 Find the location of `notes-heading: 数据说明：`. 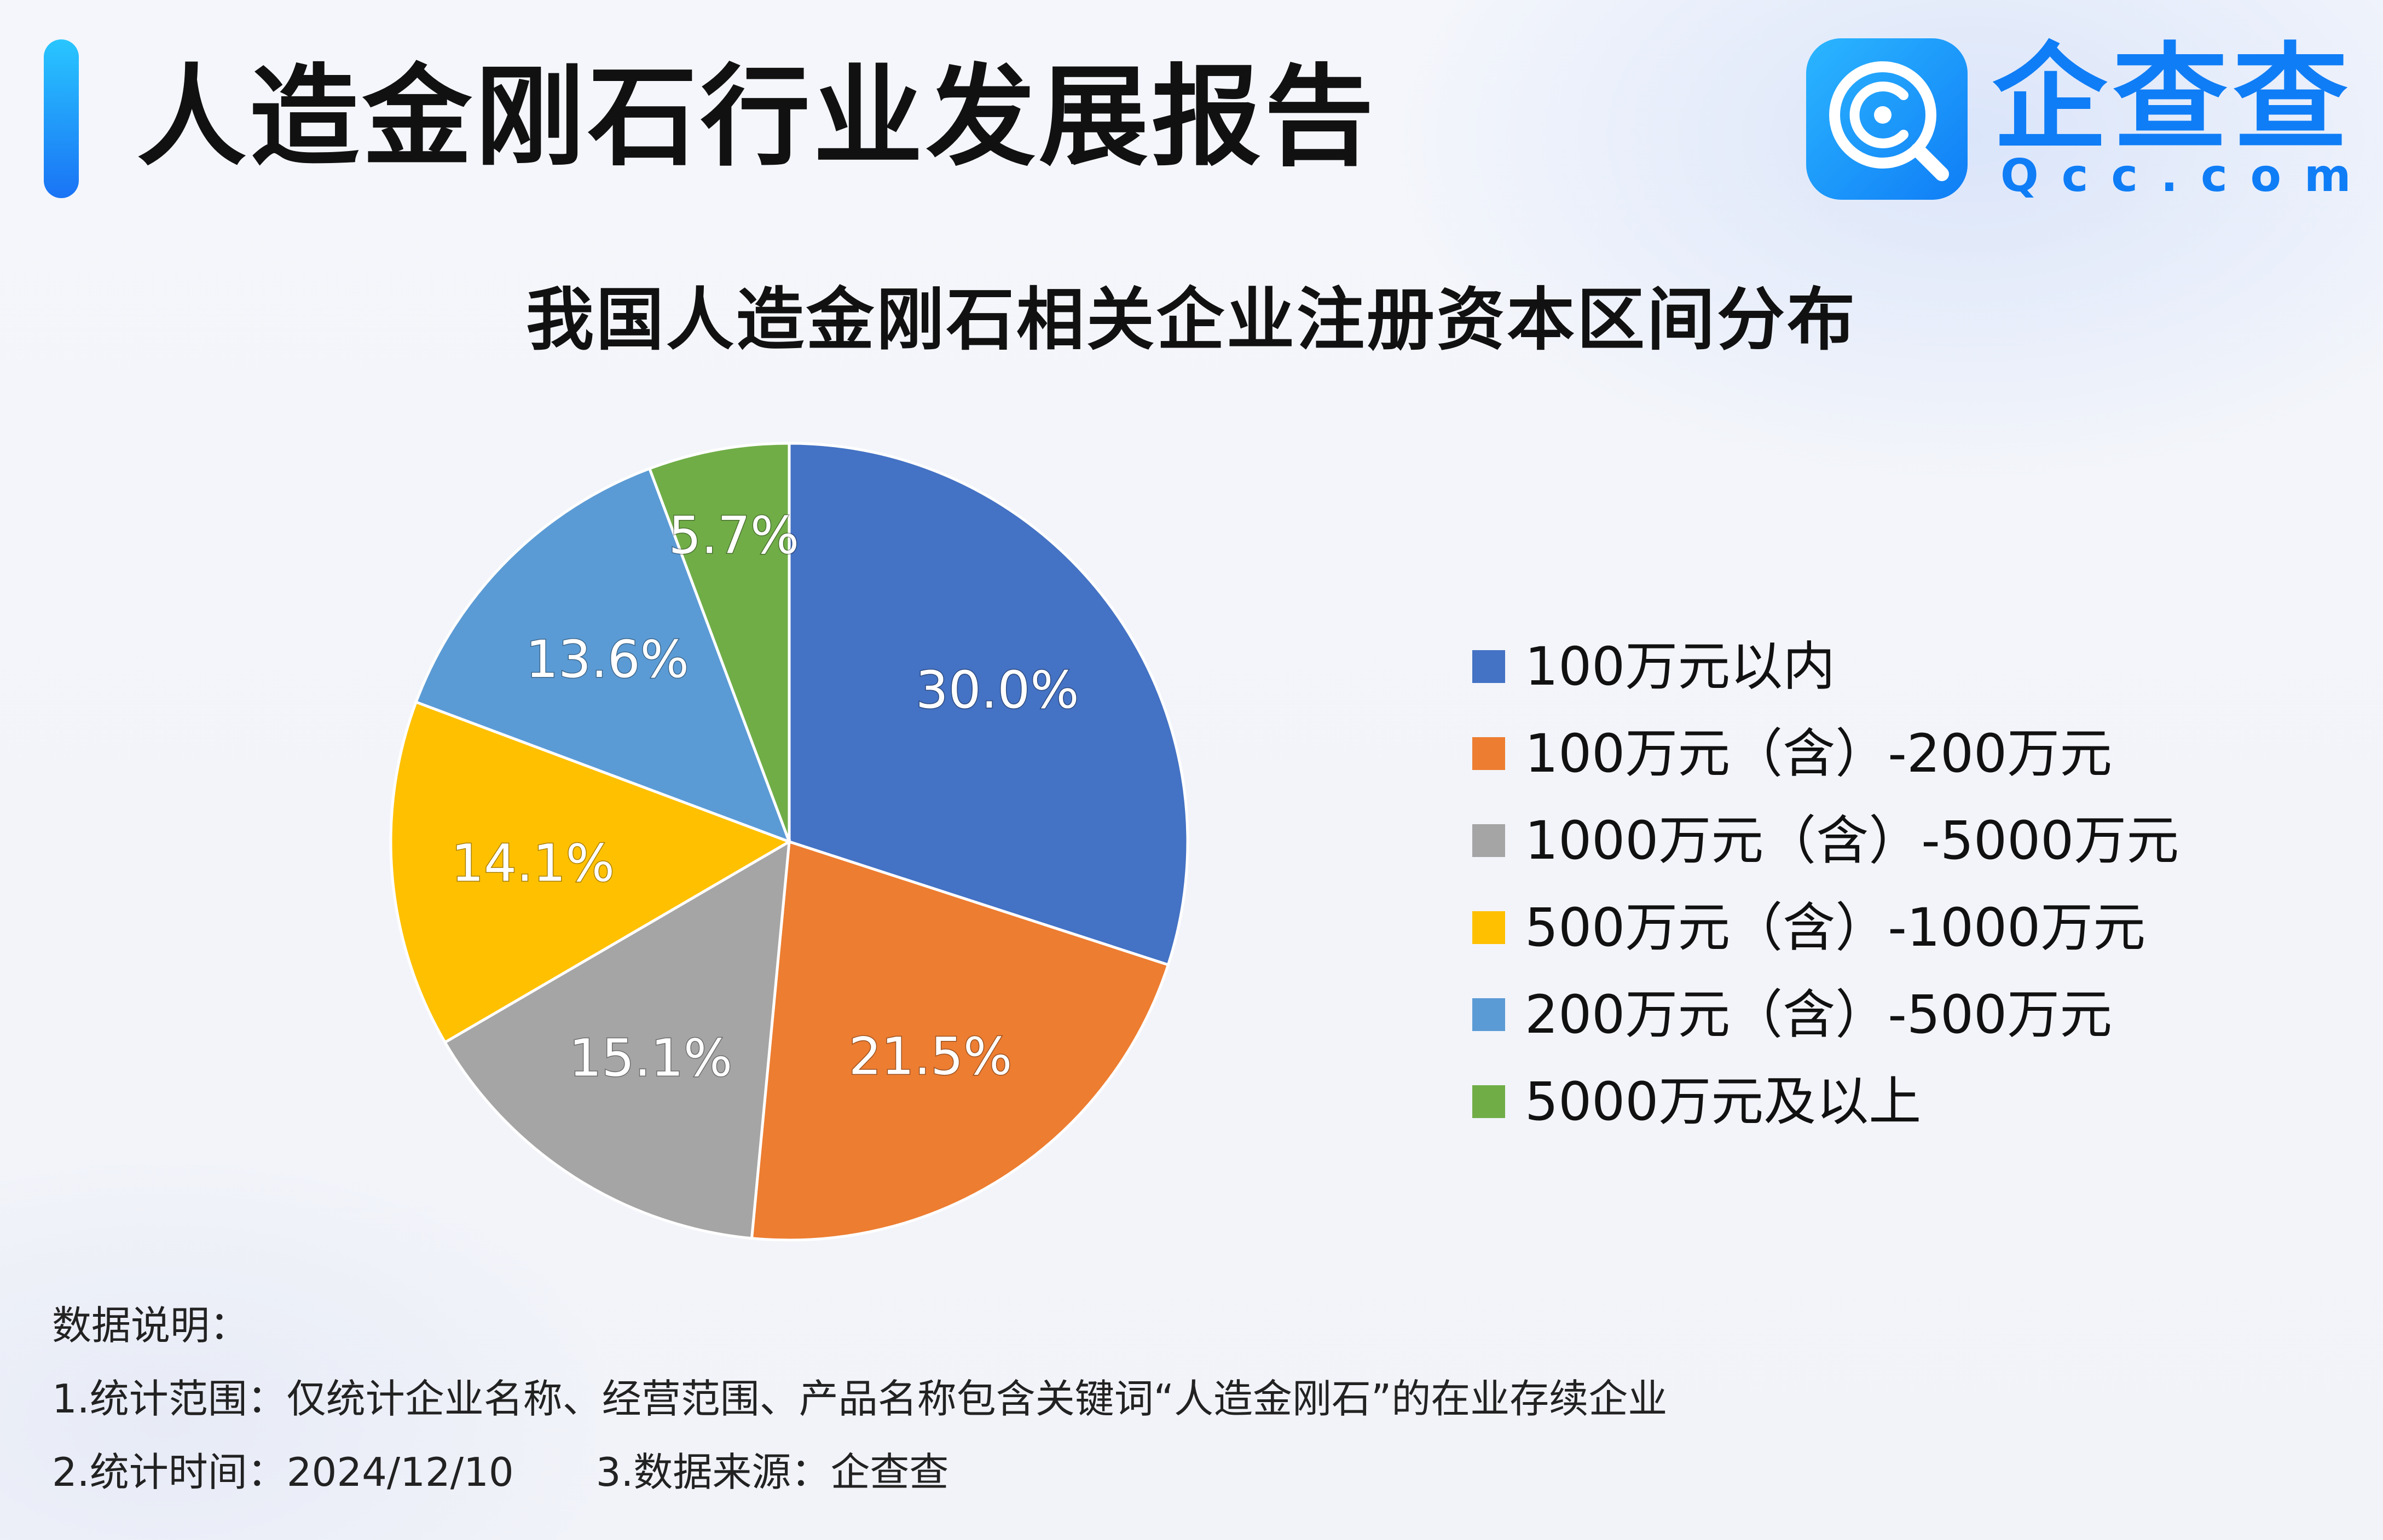

notes-heading: 数据说明： is located at coordinates (151, 1325).